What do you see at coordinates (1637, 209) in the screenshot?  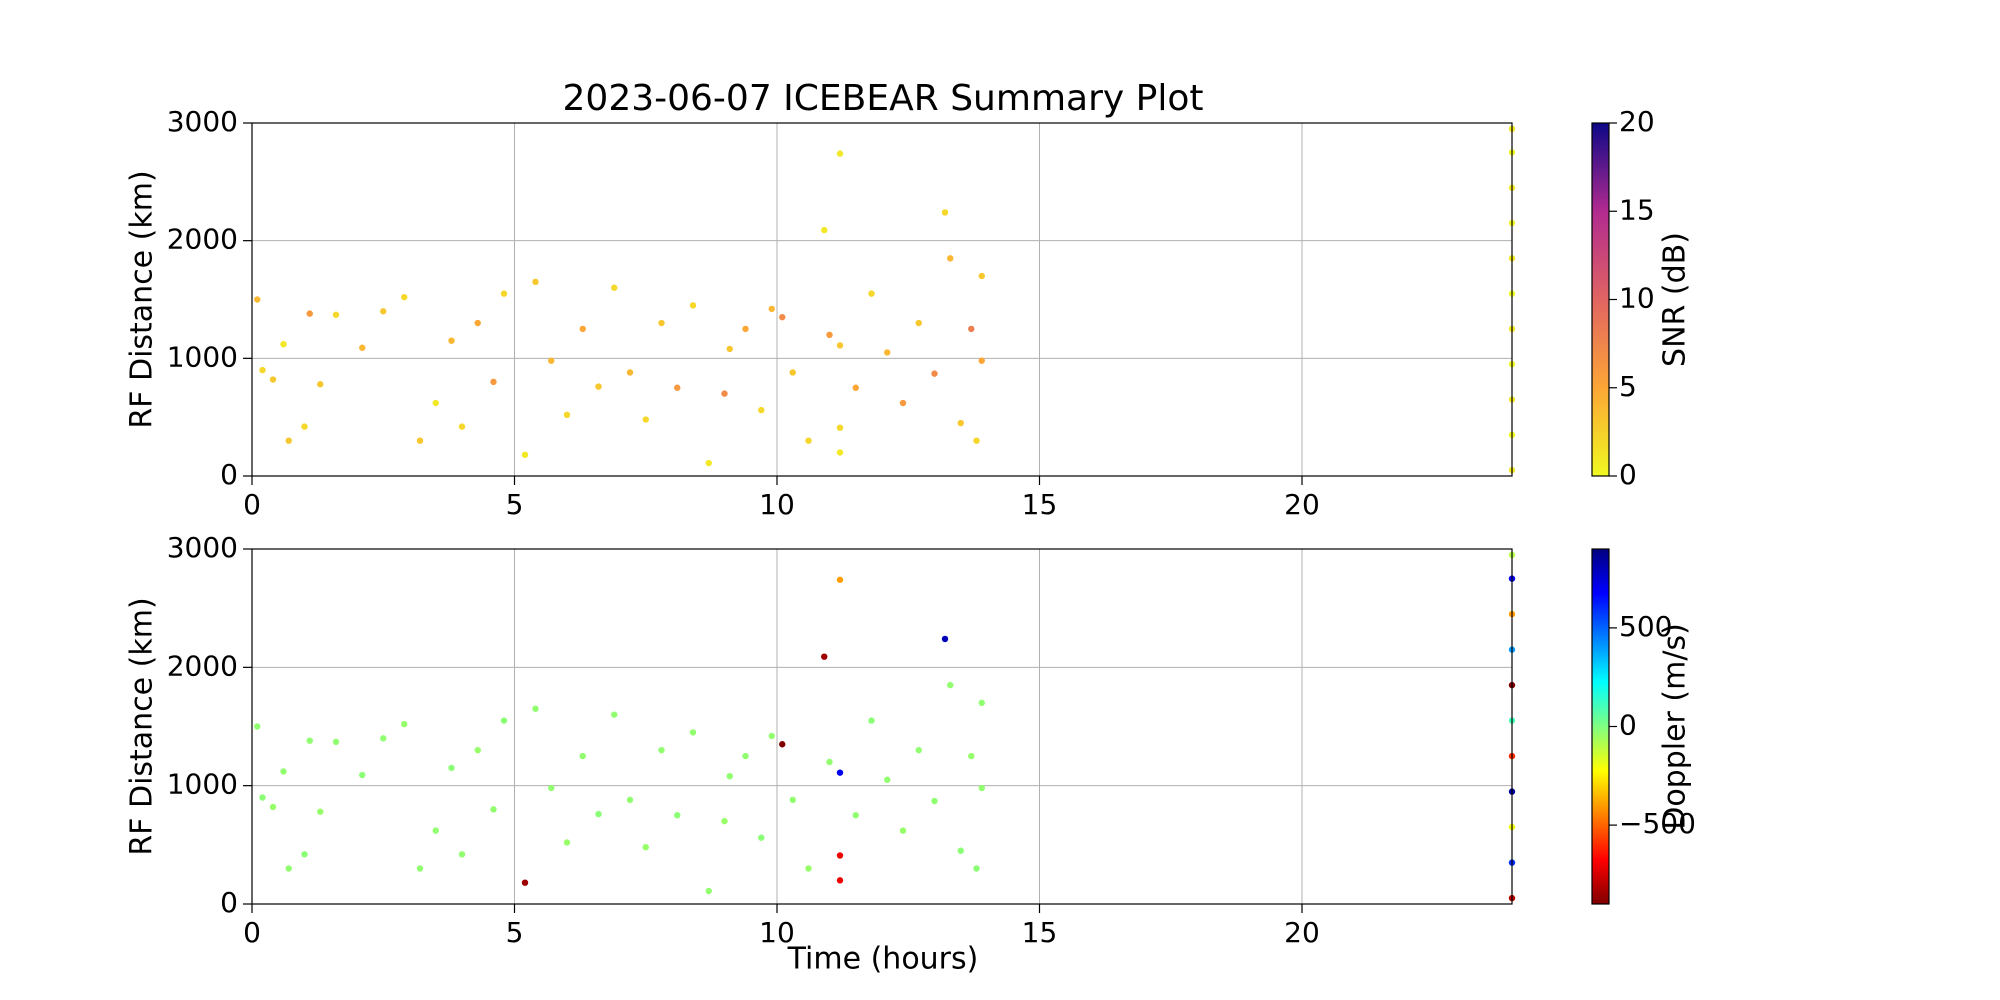 I see `colorbar-tick-label: 15` at bounding box center [1637, 209].